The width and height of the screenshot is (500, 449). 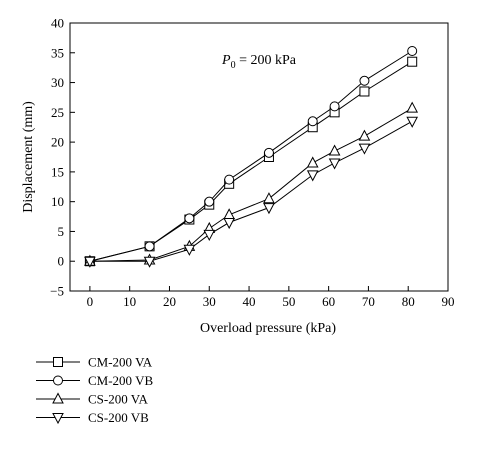 What do you see at coordinates (368, 301) in the screenshot?
I see `x-tick-label: 70` at bounding box center [368, 301].